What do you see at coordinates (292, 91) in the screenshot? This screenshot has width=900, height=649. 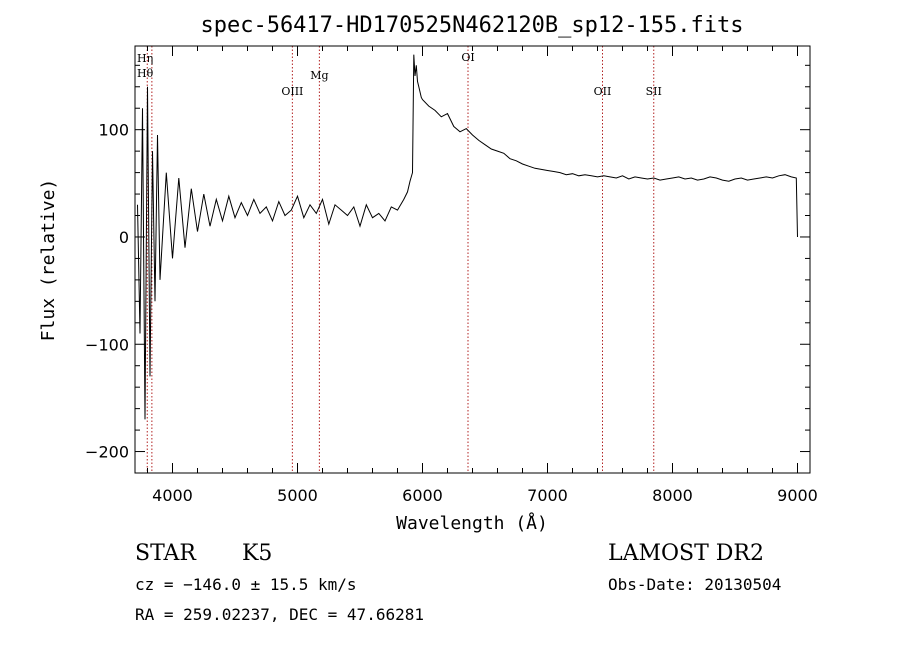 I see `spectral-line-label: OIII` at bounding box center [292, 91].